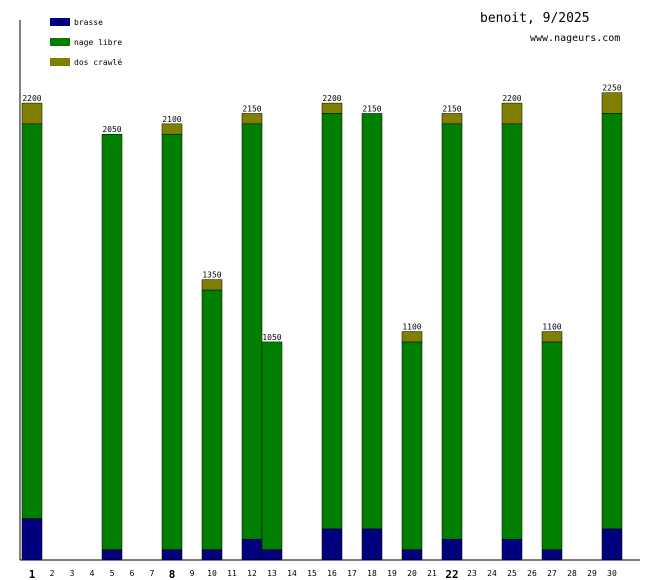  What do you see at coordinates (112, 555) in the screenshot?
I see `bar-day-5-brasse` at bounding box center [112, 555].